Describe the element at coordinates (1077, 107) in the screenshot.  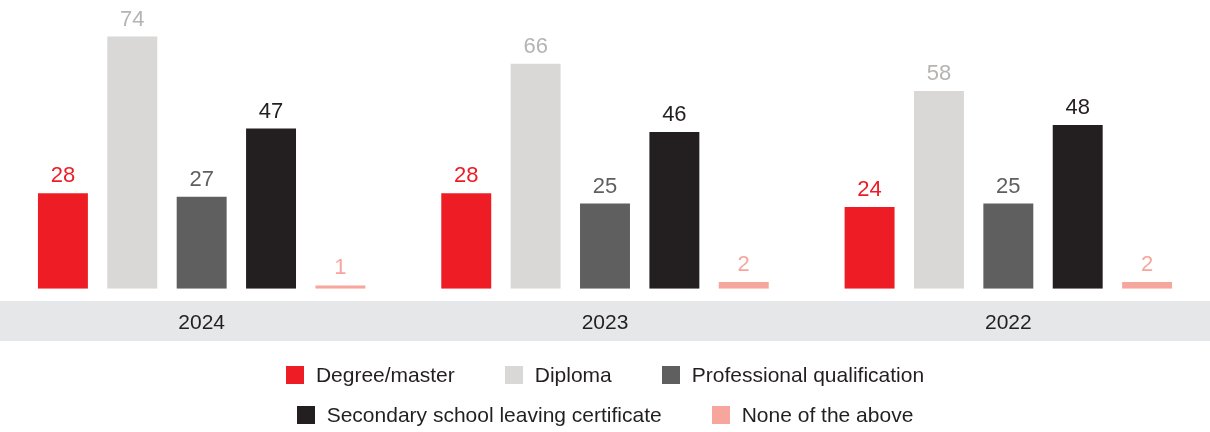
I see `data-label: 48` at that location.